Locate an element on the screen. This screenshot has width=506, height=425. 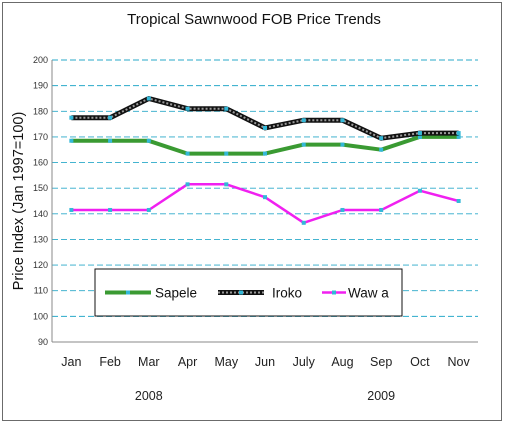
x-tick-label: July is located at coordinates (304, 362).